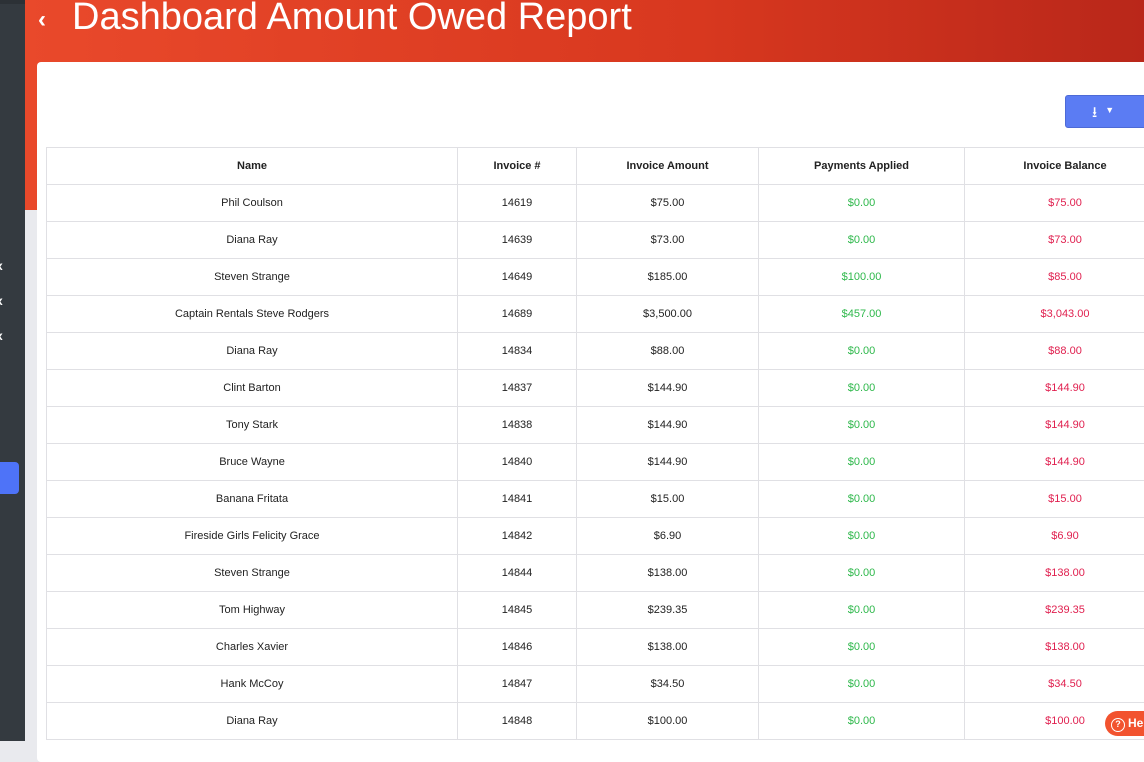 The height and width of the screenshot is (762, 1144). Describe the element at coordinates (1054, 499) in the screenshot. I see `cell-invoice-balance: $15.00` at that location.